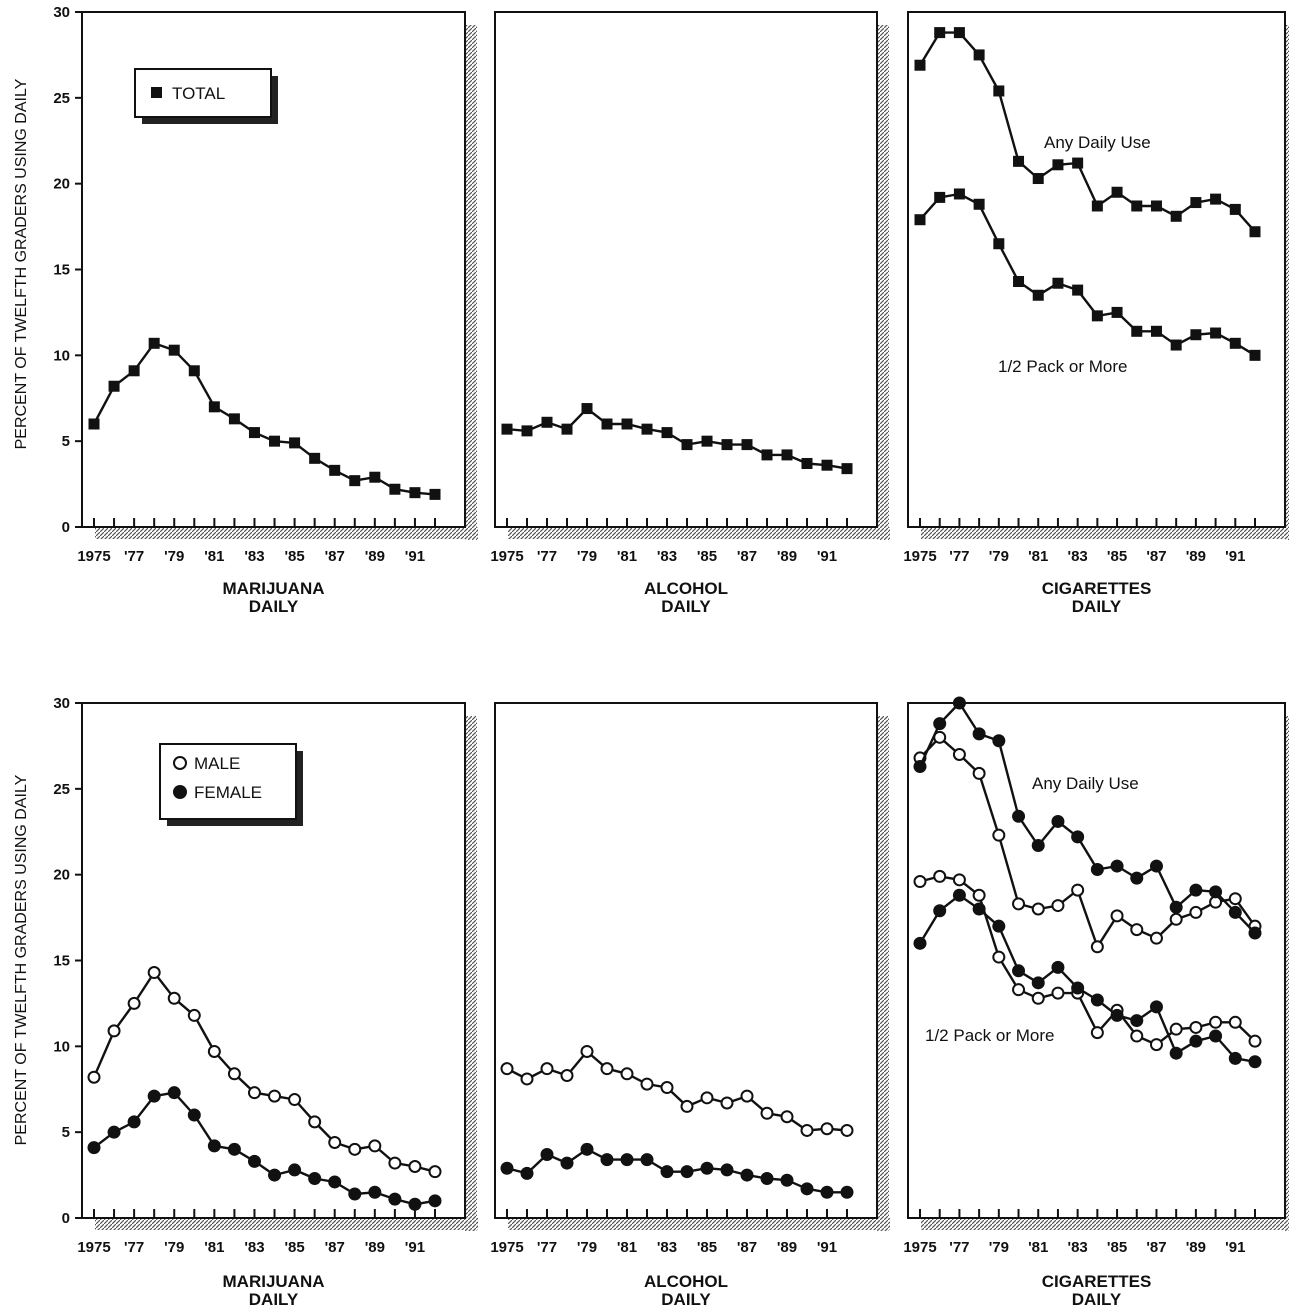 This screenshot has height=1313, width=1289. Describe the element at coordinates (21, 959) in the screenshot. I see `y-axis-label-bottom: PERCENT OF TWELFTH GRADERS USING DAILY` at that location.